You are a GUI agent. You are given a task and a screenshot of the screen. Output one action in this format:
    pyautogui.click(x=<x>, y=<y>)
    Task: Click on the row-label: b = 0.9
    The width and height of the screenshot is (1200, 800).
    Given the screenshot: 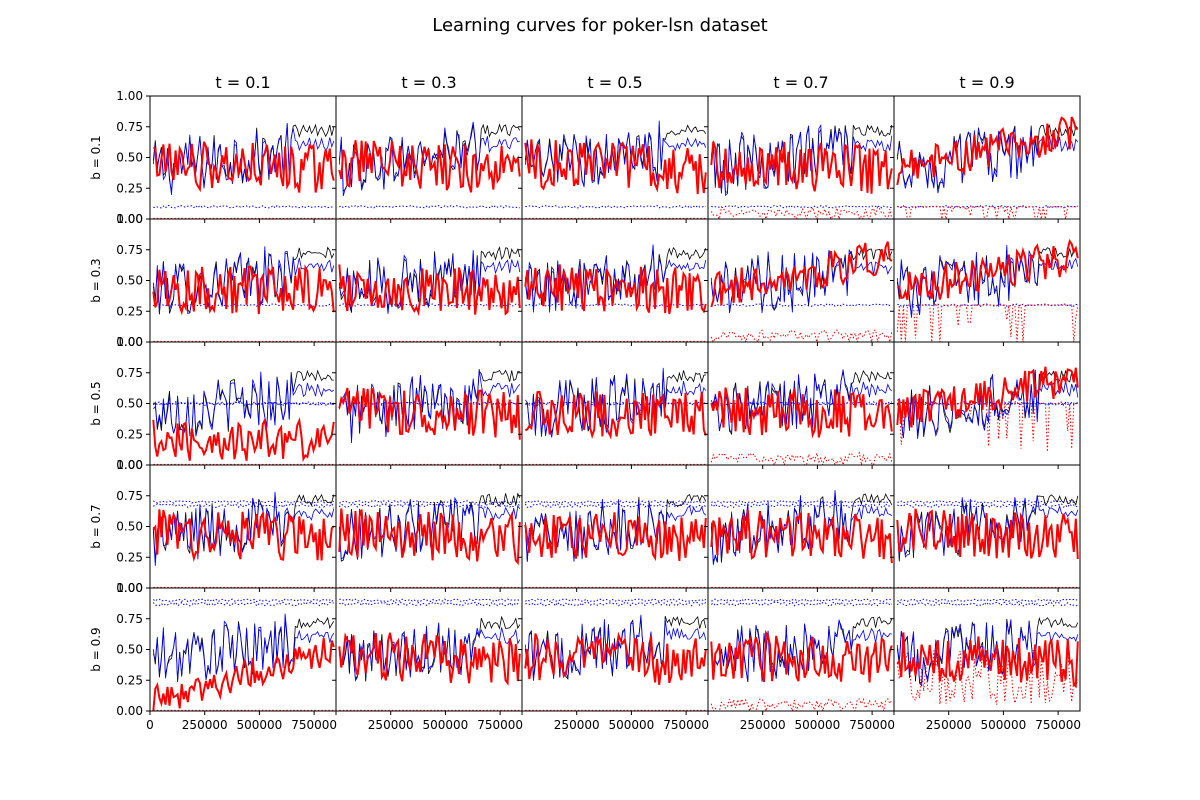 What is the action you would take?
    pyautogui.click(x=96, y=649)
    